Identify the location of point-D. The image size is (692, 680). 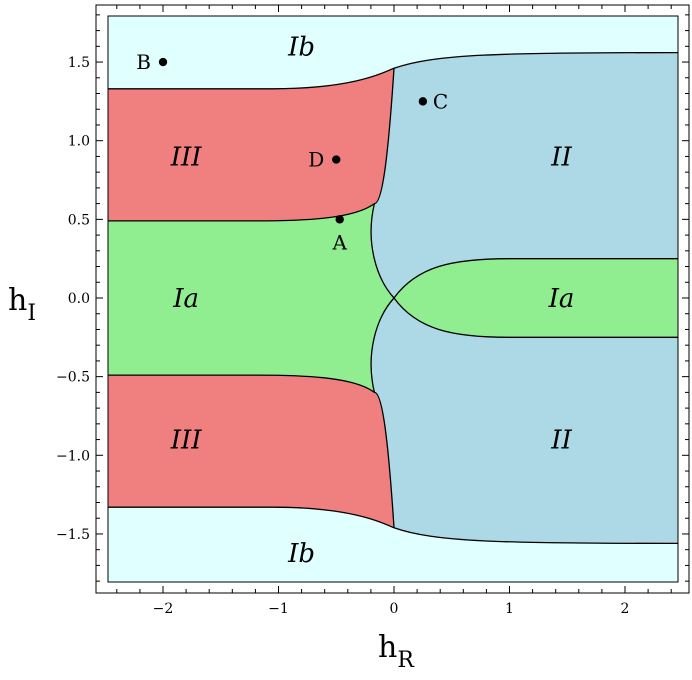
(336, 159).